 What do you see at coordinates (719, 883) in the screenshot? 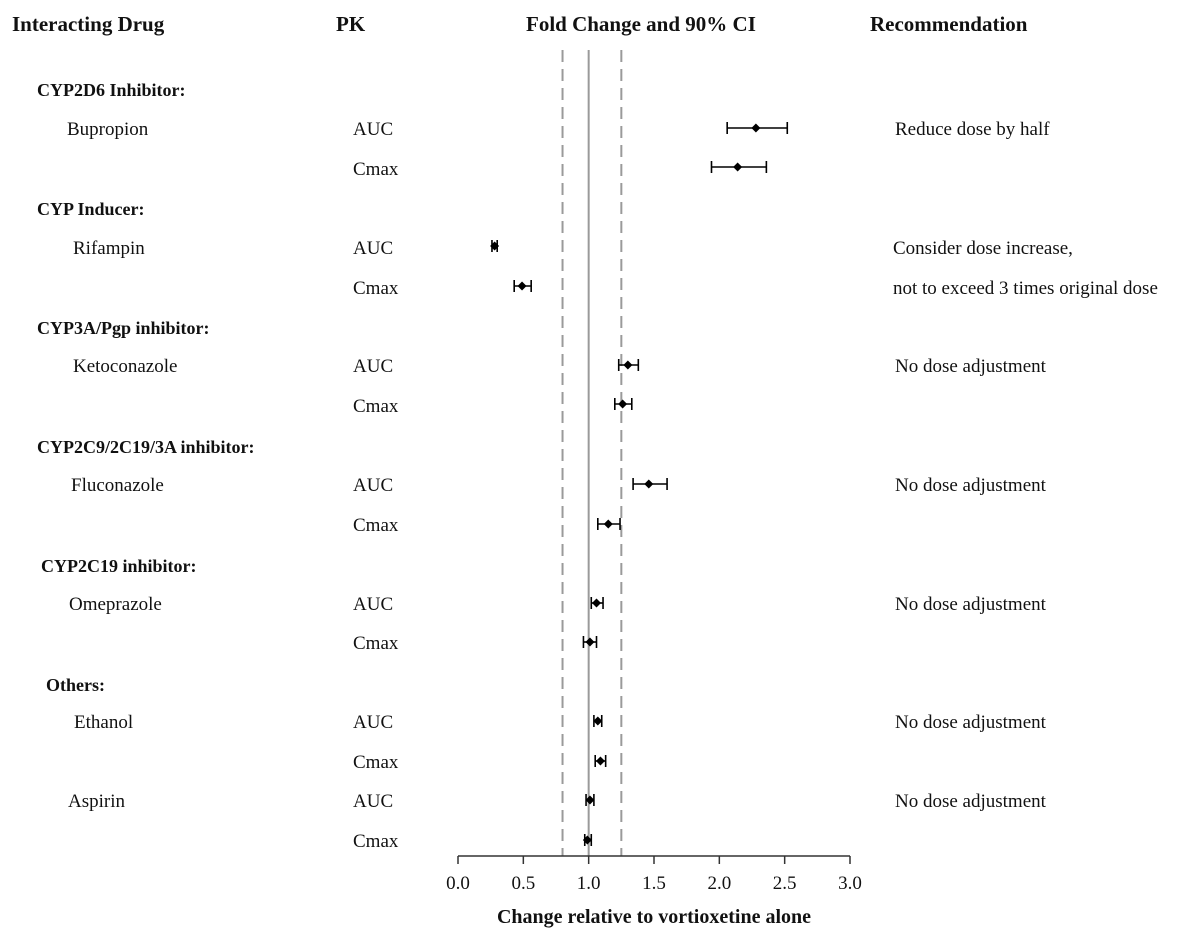
I see `x-tick-label: 2.0` at bounding box center [719, 883].